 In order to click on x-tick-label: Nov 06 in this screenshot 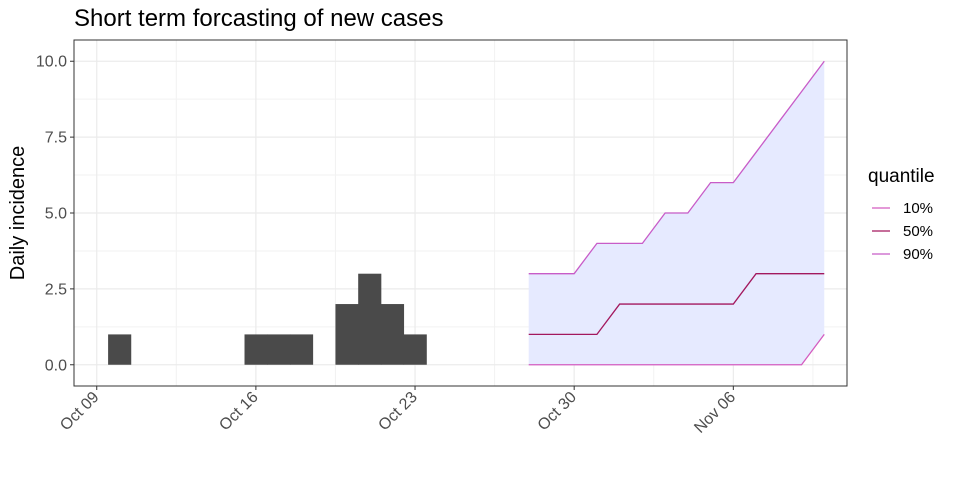, I will do `click(715, 413)`.